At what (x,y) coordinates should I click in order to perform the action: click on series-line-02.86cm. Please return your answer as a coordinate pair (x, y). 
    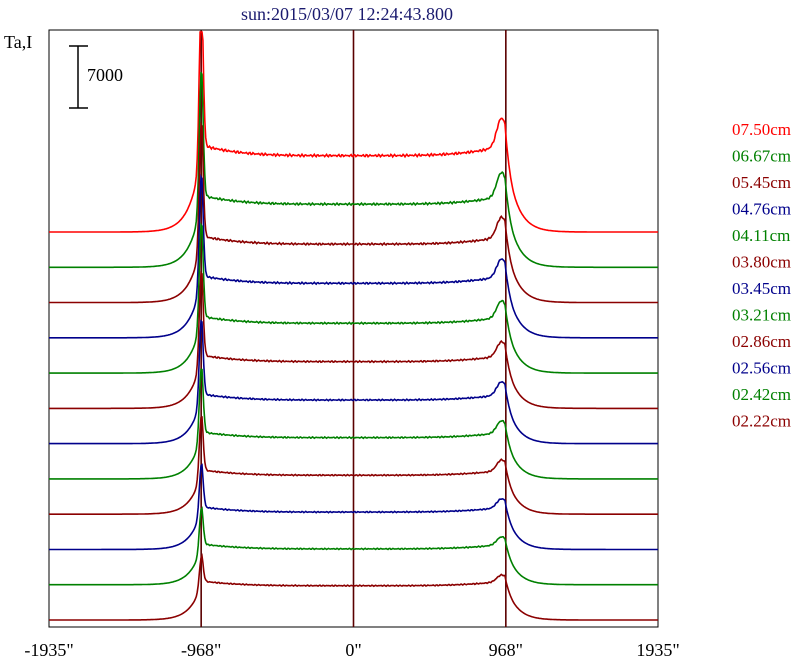
    Looking at the image, I should click on (353, 465).